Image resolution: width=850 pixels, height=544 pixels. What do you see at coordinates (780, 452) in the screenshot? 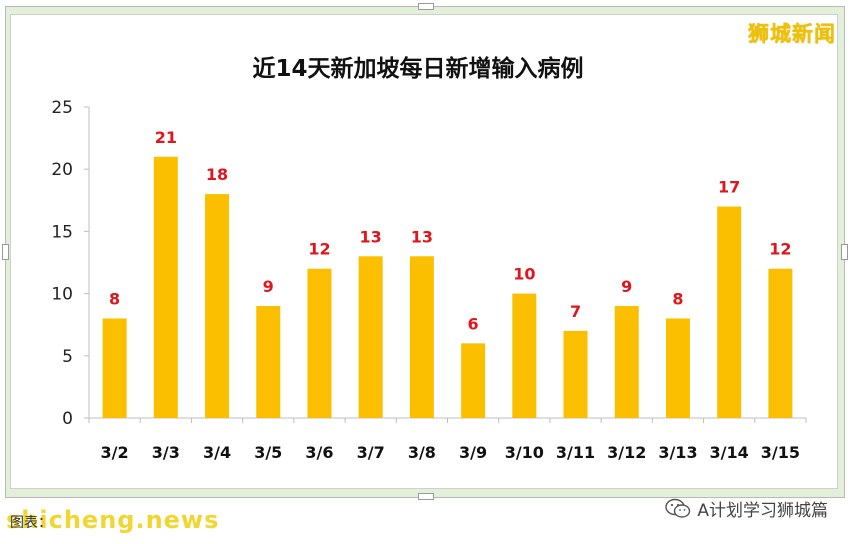
I see `x-tick-label: 3/15` at bounding box center [780, 452].